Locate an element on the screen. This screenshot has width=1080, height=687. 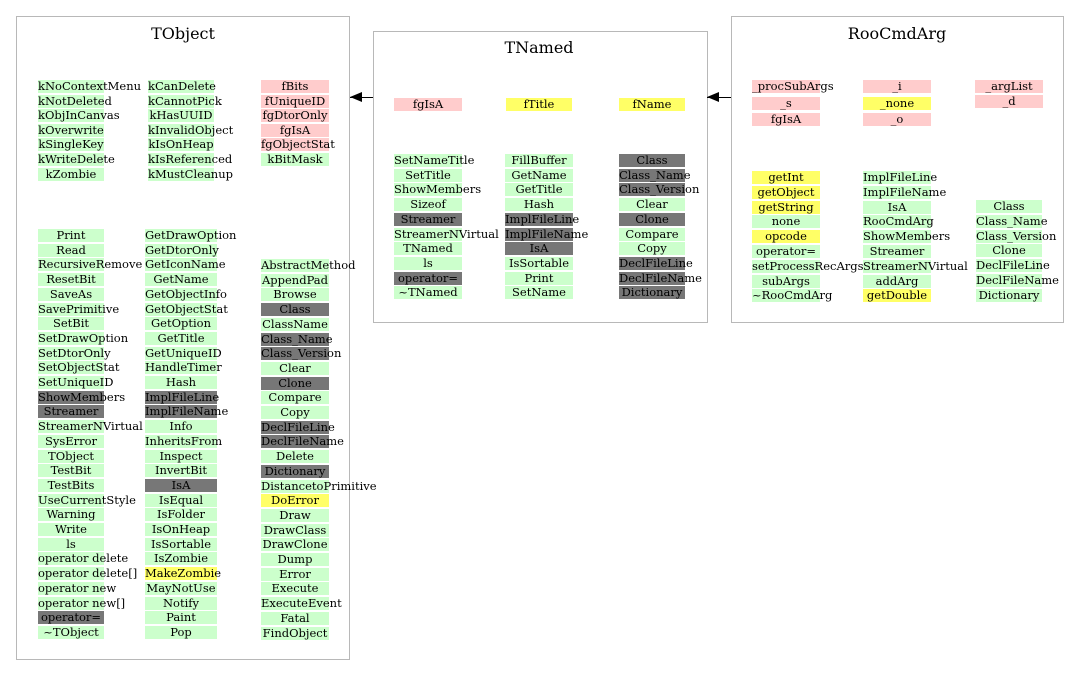
member-streamer: Streamer is located at coordinates (897, 251).